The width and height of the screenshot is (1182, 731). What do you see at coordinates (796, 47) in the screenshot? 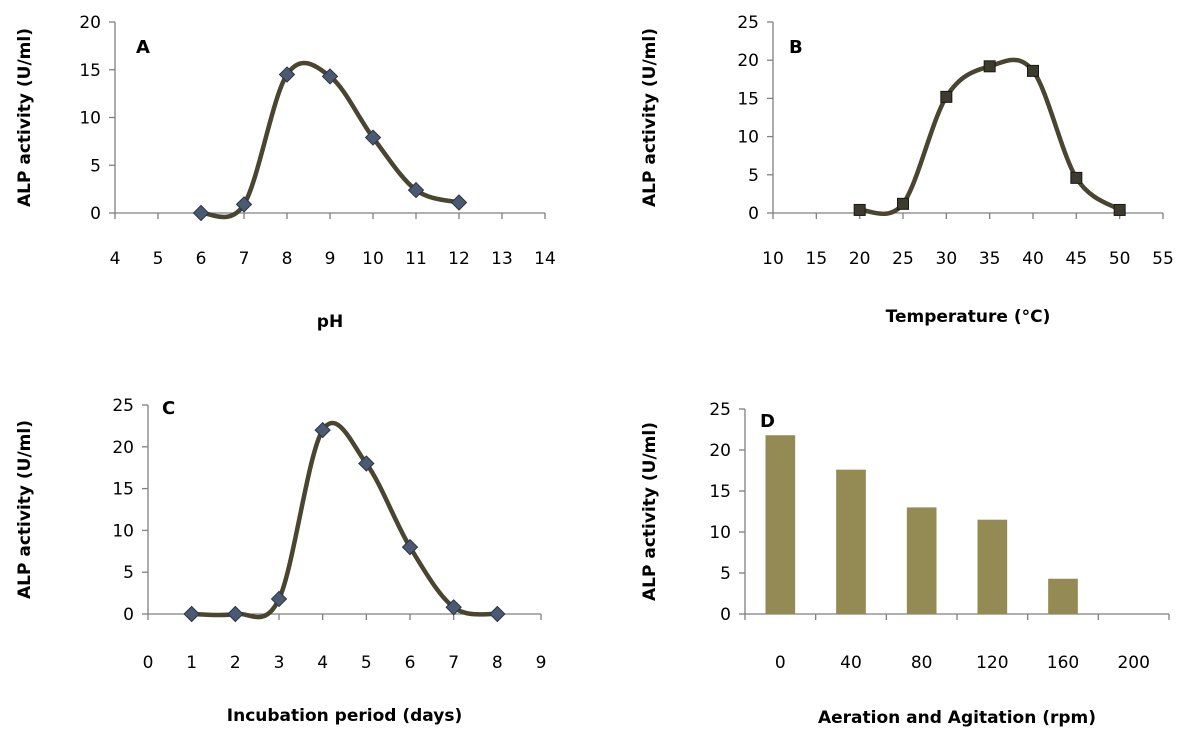
I see `panel-label: B` at bounding box center [796, 47].